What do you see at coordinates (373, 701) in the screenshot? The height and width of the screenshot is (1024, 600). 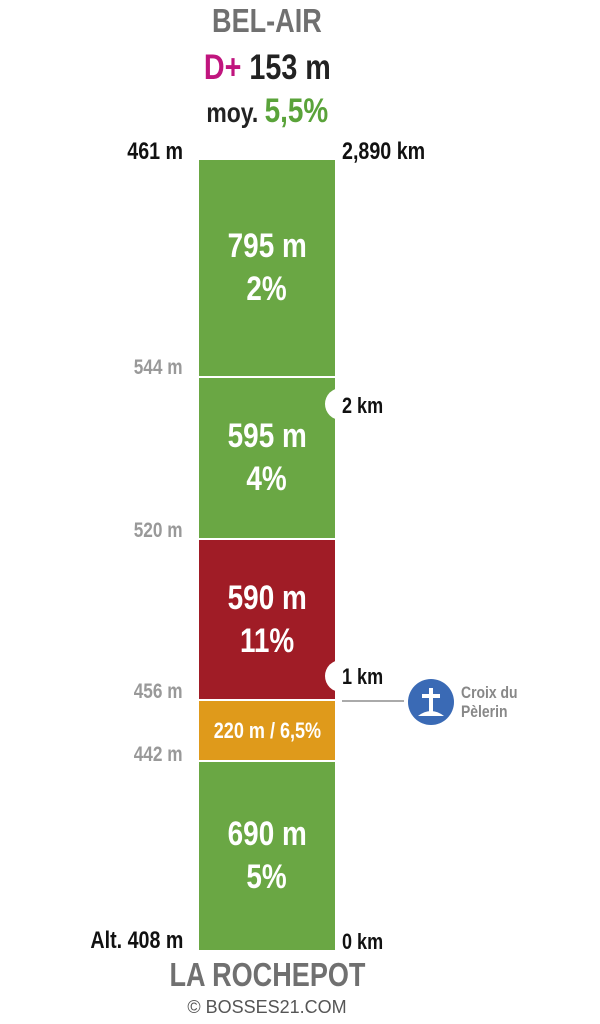 I see `poi-leader-line` at bounding box center [373, 701].